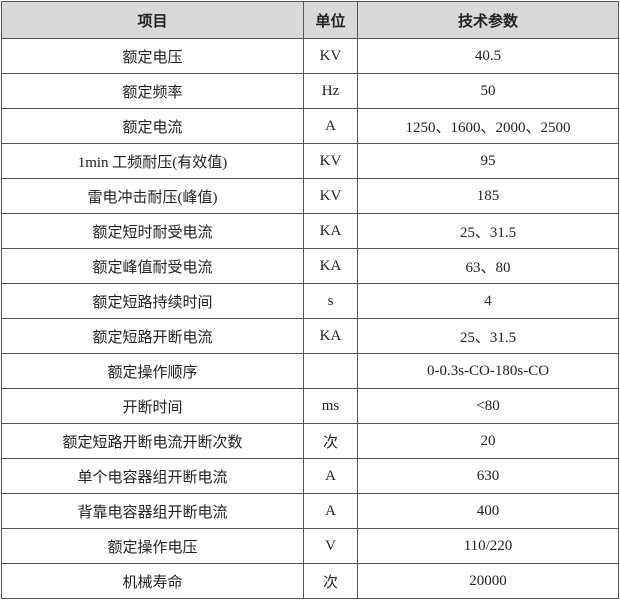  What do you see at coordinates (488, 161) in the screenshot?
I see `value-cell: 95` at bounding box center [488, 161].